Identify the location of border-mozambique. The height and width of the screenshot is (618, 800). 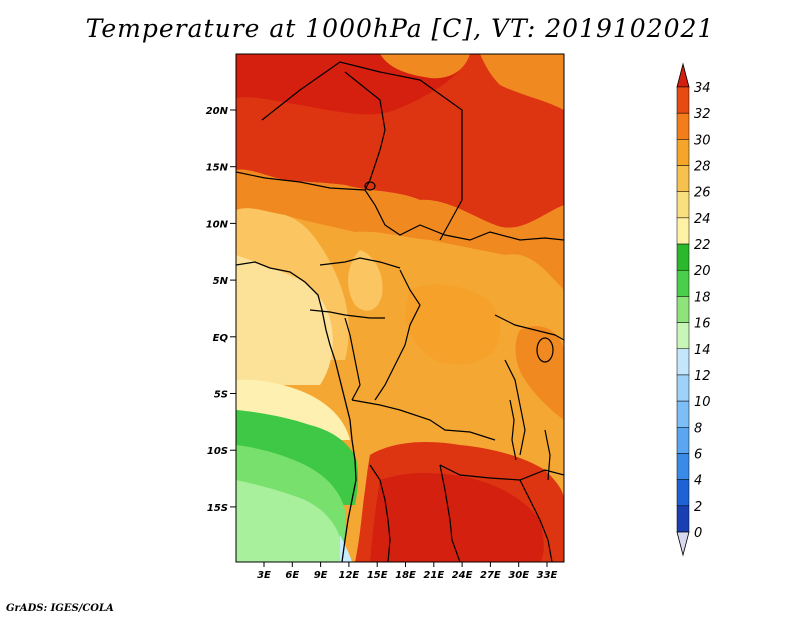
(536, 520).